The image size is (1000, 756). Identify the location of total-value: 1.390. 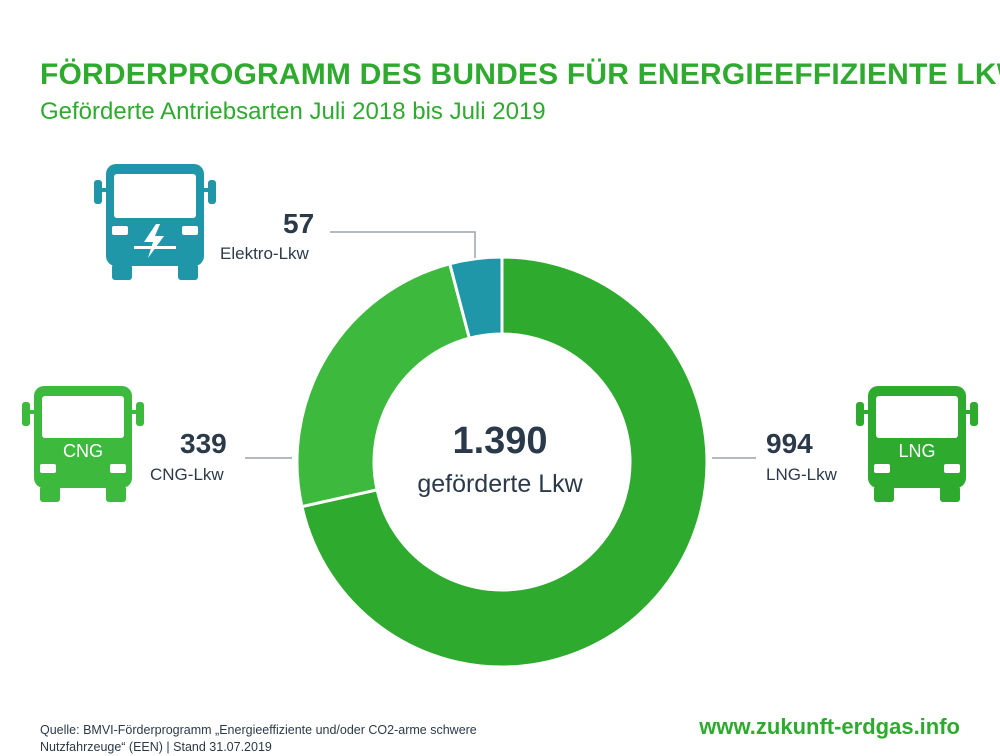
(500, 441).